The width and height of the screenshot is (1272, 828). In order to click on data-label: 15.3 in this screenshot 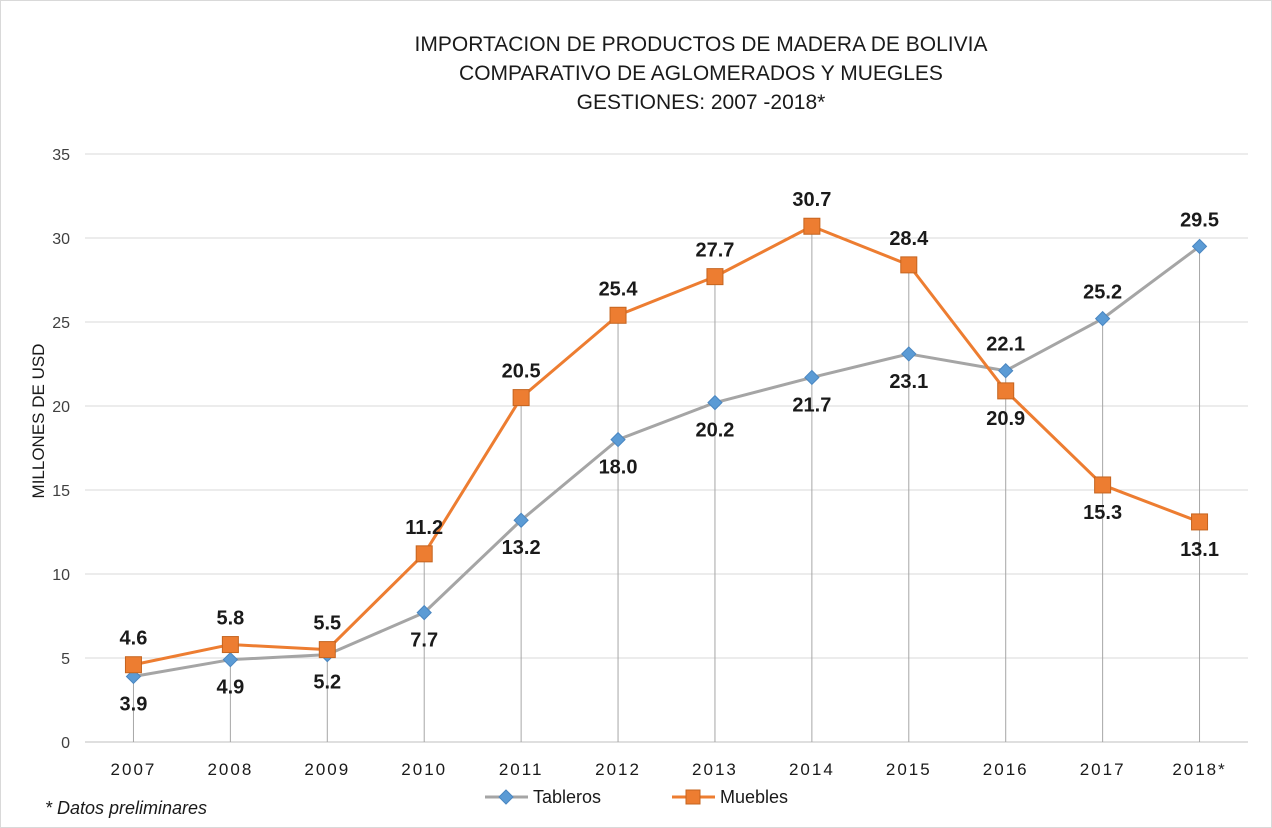, I will do `click(1102, 513)`.